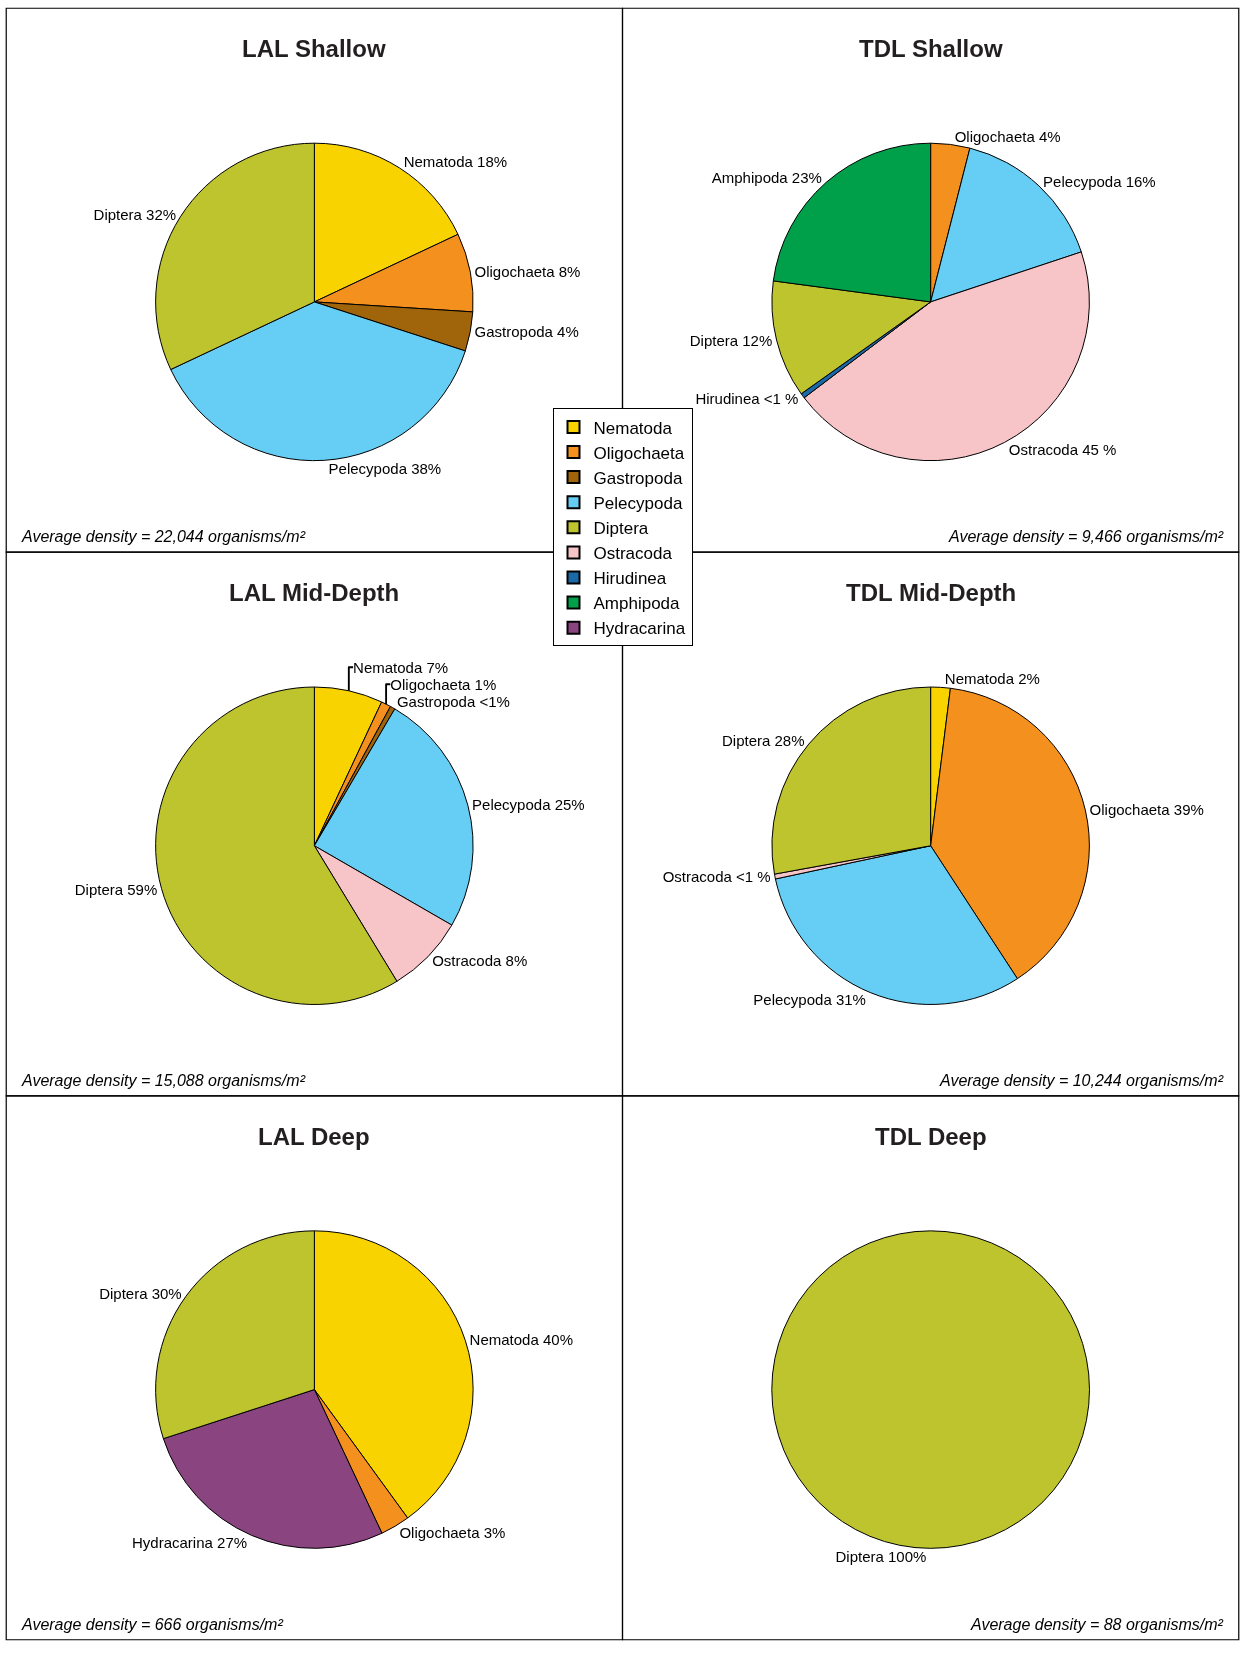 This screenshot has width=1245, height=1656. What do you see at coordinates (401, 667) in the screenshot?
I see `slice-label: Nematoda 7%` at bounding box center [401, 667].